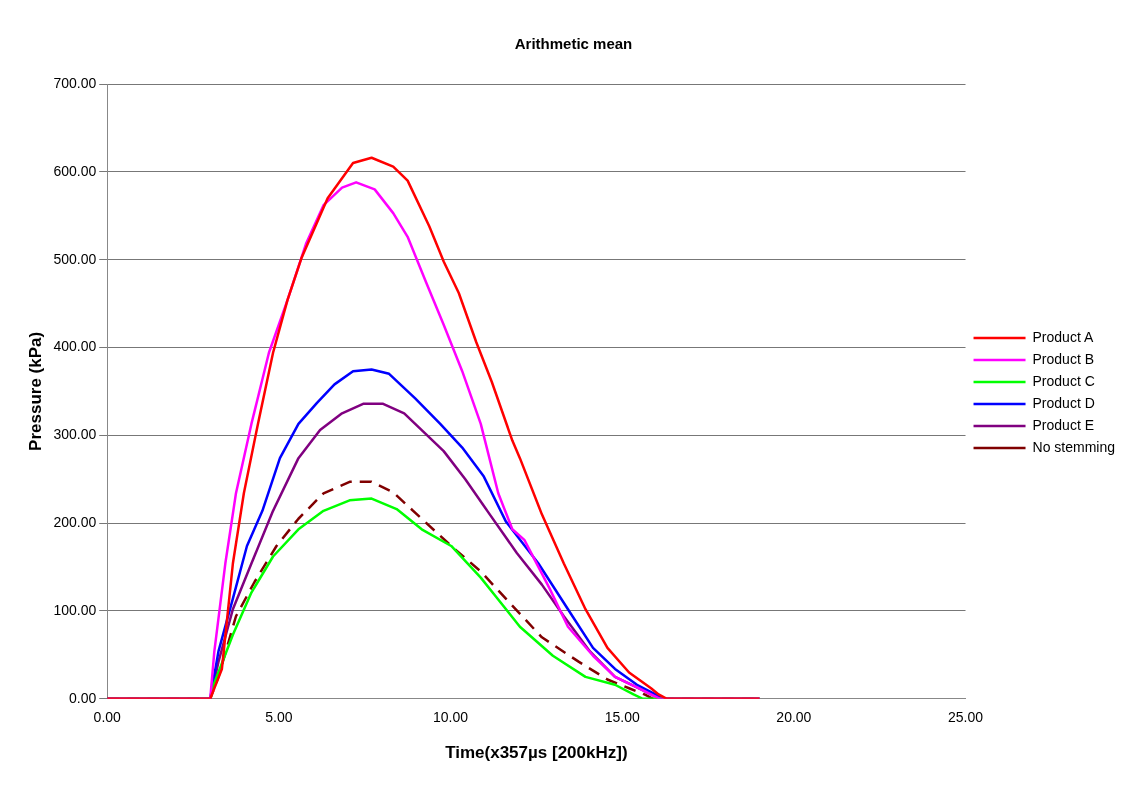 This screenshot has height=786, width=1137. I want to click on x-tick-label: 0.00, so click(107, 717).